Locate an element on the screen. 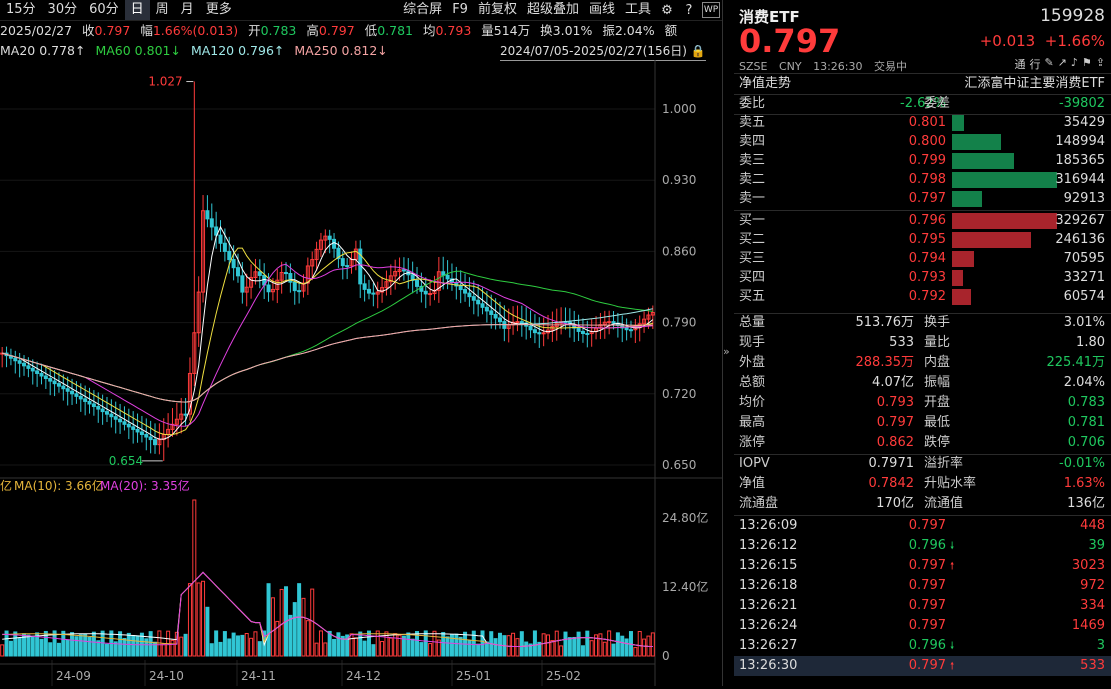 This screenshot has width=1111, height=689. nav-trend-link: 净值走势 is located at coordinates (765, 83).